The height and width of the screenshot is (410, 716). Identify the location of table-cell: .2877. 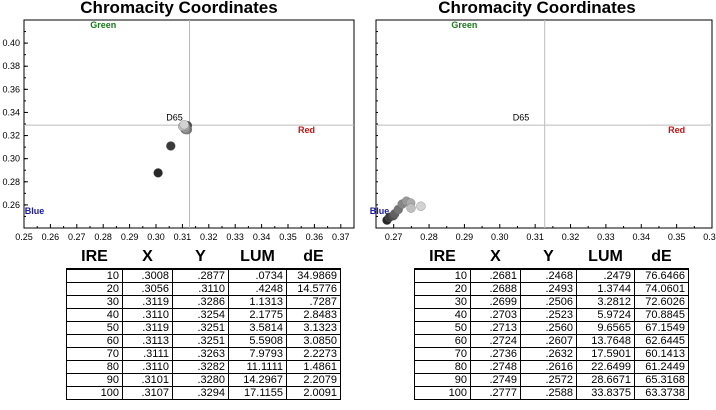
(200, 275).